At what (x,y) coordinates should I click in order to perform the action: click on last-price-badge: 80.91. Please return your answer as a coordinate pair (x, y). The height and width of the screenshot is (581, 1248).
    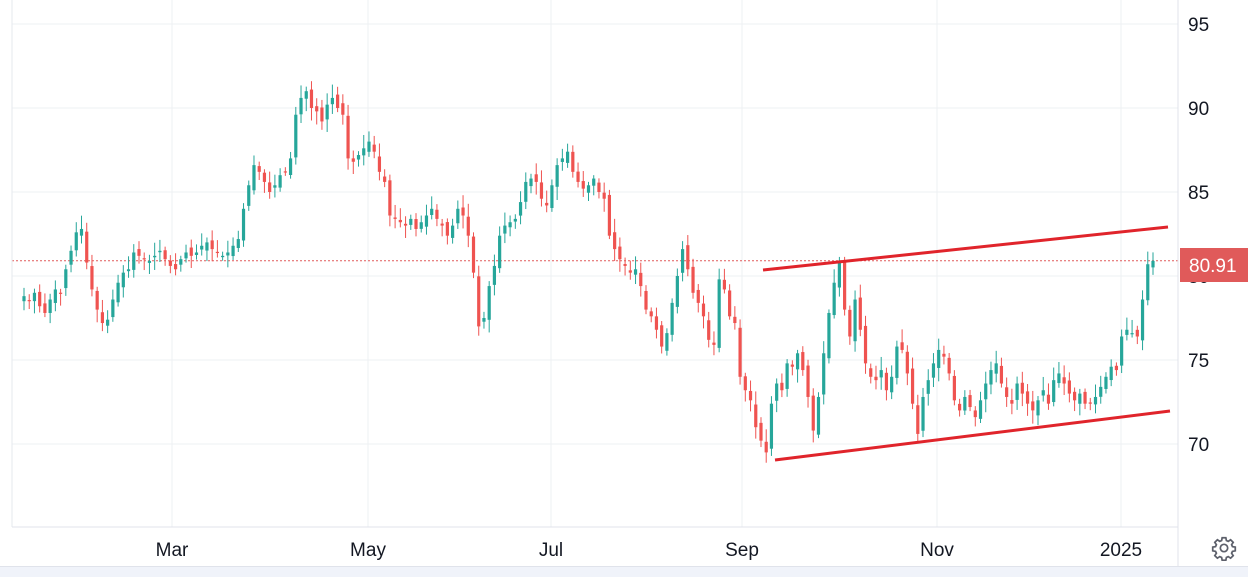
    Looking at the image, I should click on (1214, 265).